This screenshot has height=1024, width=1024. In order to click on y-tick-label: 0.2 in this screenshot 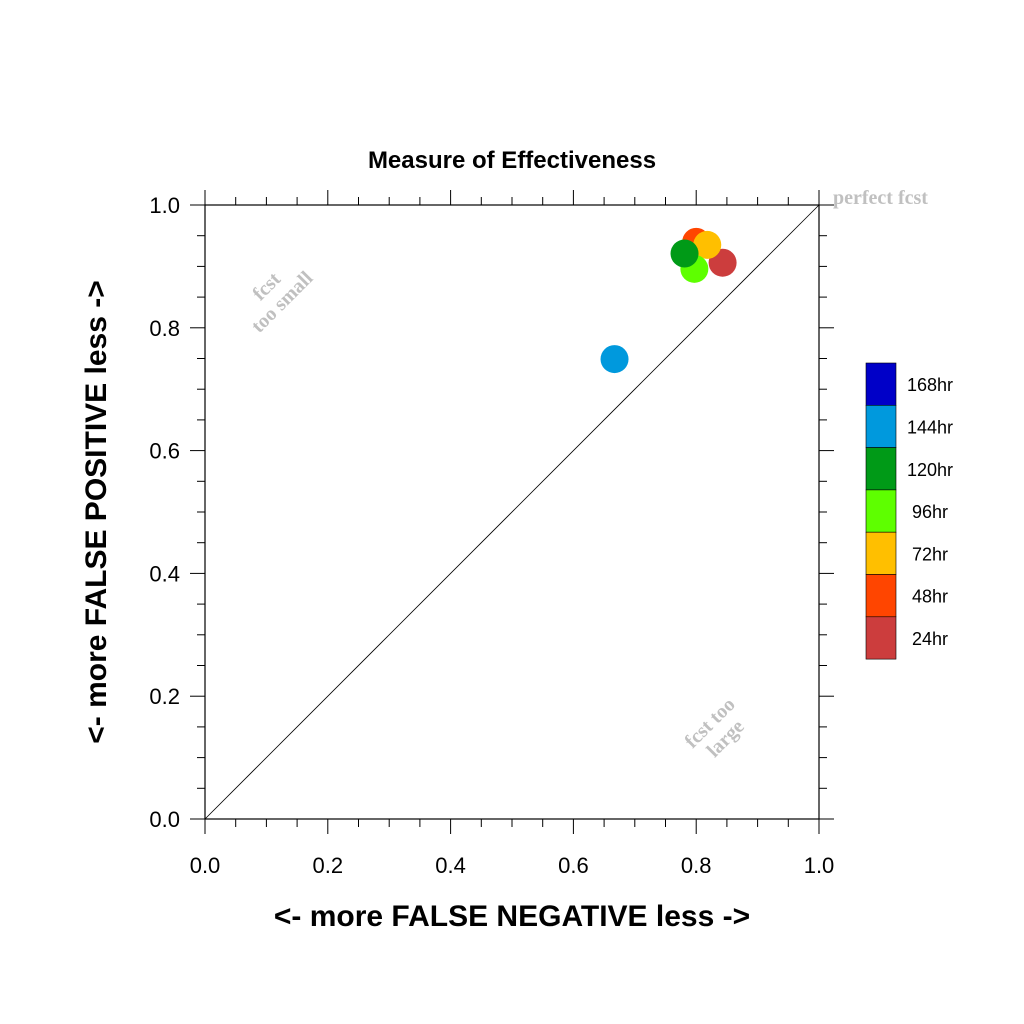, I will do `click(164, 696)`.